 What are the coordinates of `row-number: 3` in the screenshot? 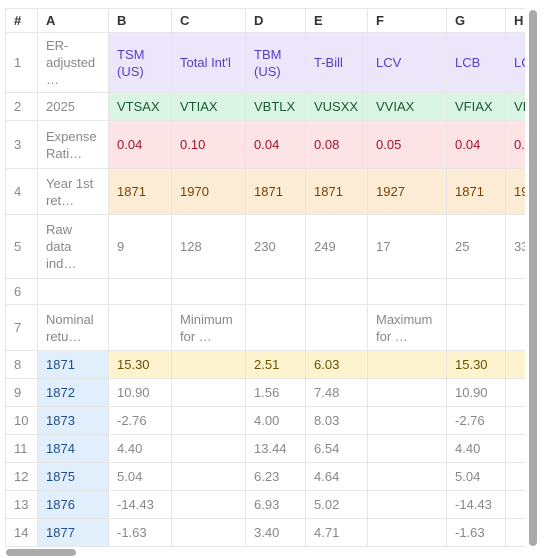 It's located at (21, 144).